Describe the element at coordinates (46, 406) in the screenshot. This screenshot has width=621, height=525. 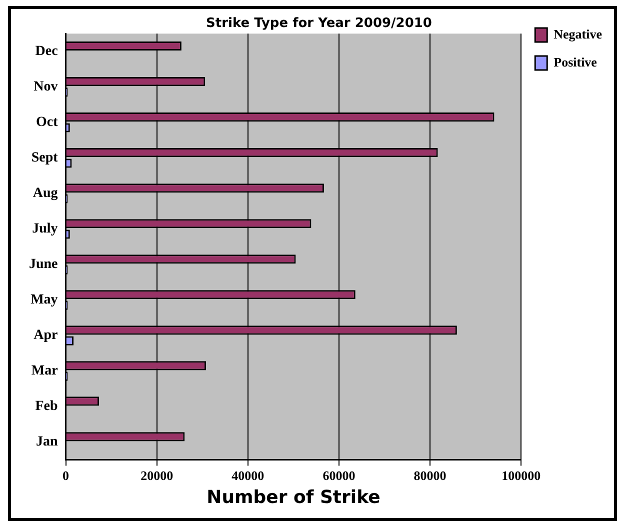
I see `y-tick-label: Feb` at that location.